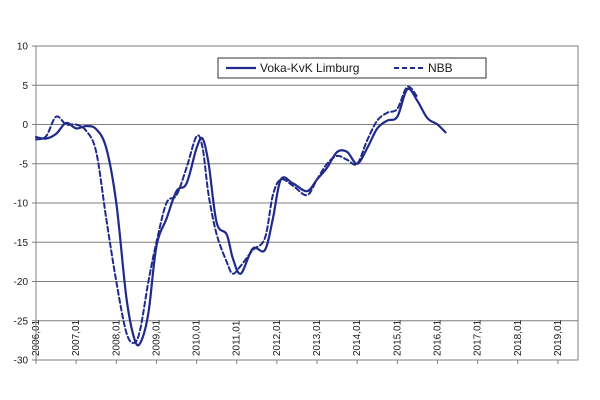  I want to click on legend: Voka-KvK Limburg NBB, so click(352, 68).